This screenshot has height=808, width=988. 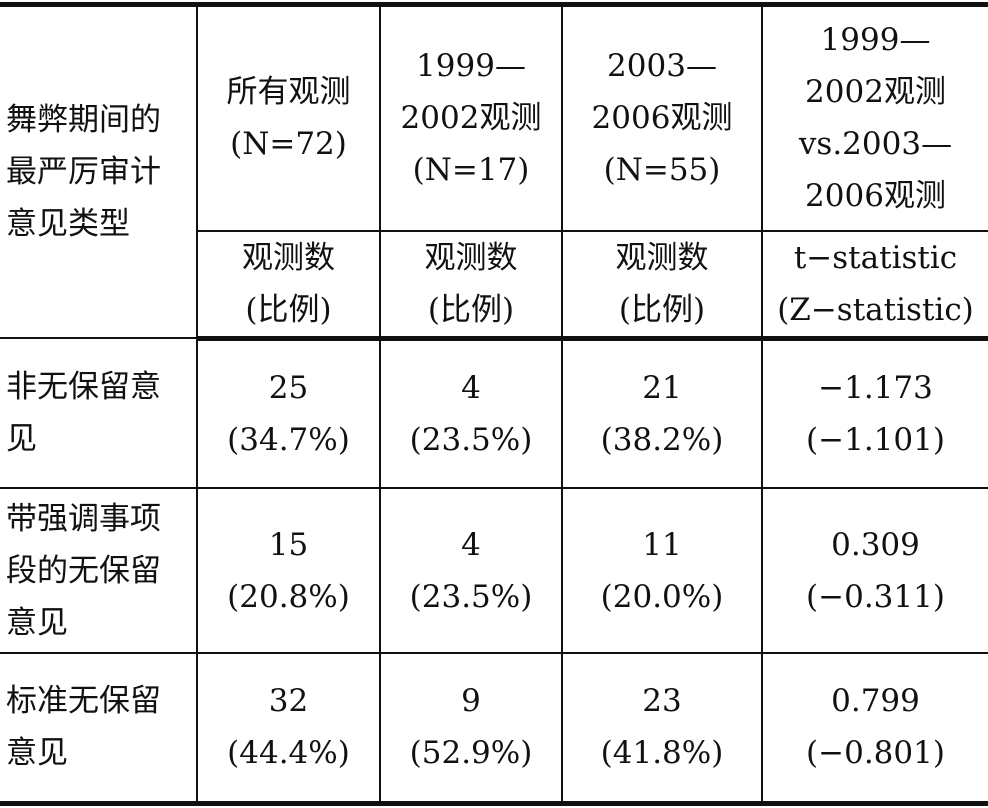 I want to click on cell-line: (52.9%), so click(x=471, y=753).